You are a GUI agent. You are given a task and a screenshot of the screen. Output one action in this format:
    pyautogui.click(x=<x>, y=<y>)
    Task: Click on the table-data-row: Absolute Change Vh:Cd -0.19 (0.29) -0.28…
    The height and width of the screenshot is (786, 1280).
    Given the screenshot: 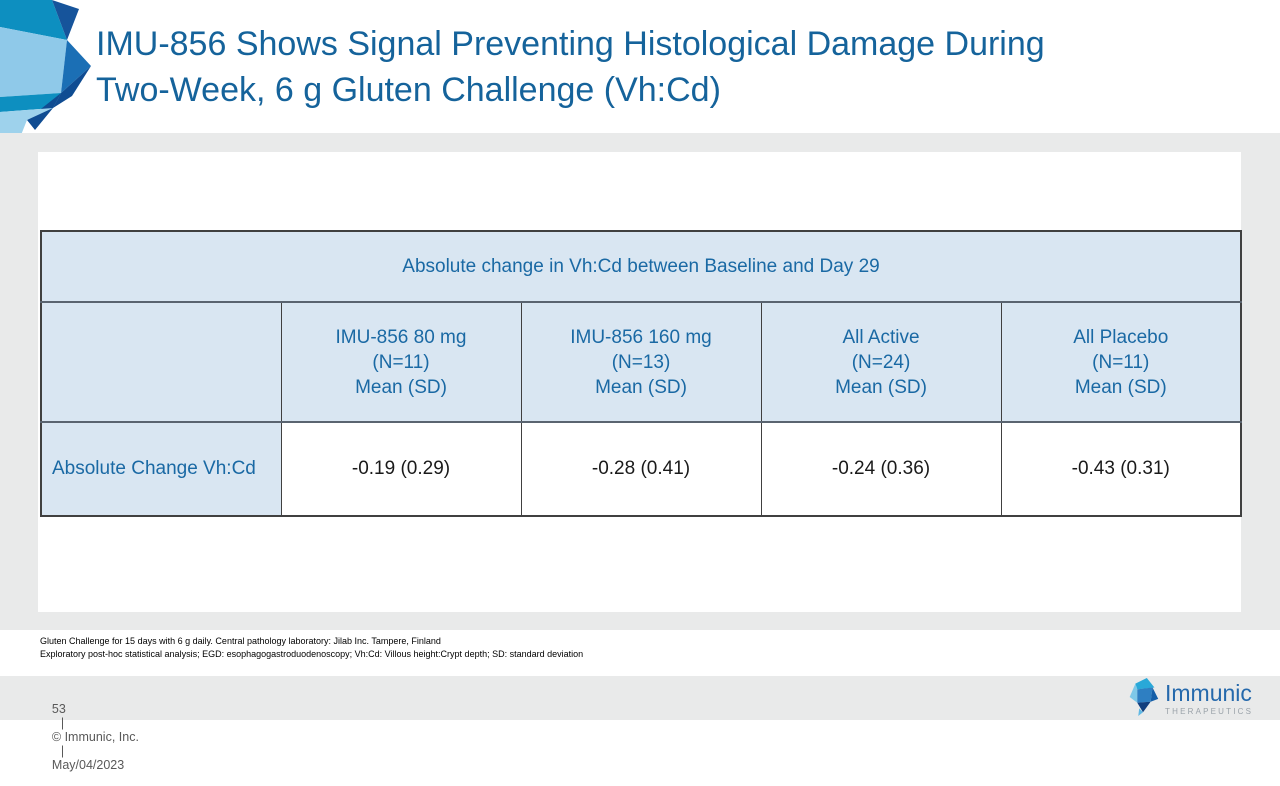 What is the action you would take?
    pyautogui.click(x=641, y=469)
    